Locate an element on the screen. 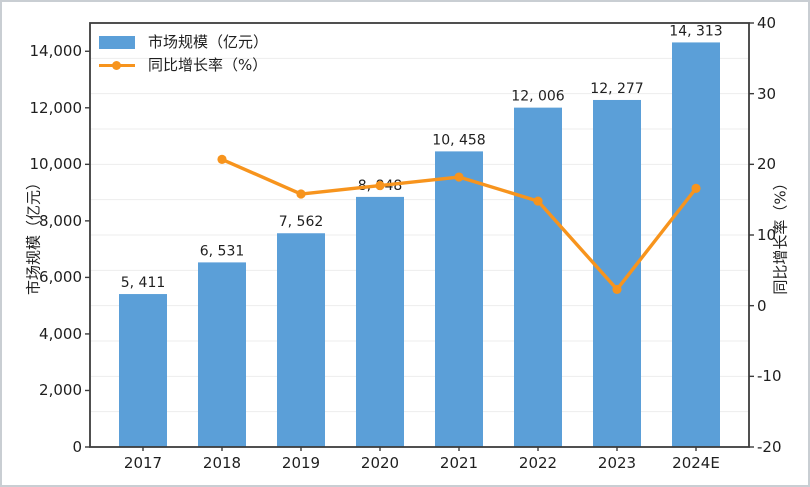 This screenshot has width=810, height=487. bar-swatch-icon is located at coordinates (117, 42).